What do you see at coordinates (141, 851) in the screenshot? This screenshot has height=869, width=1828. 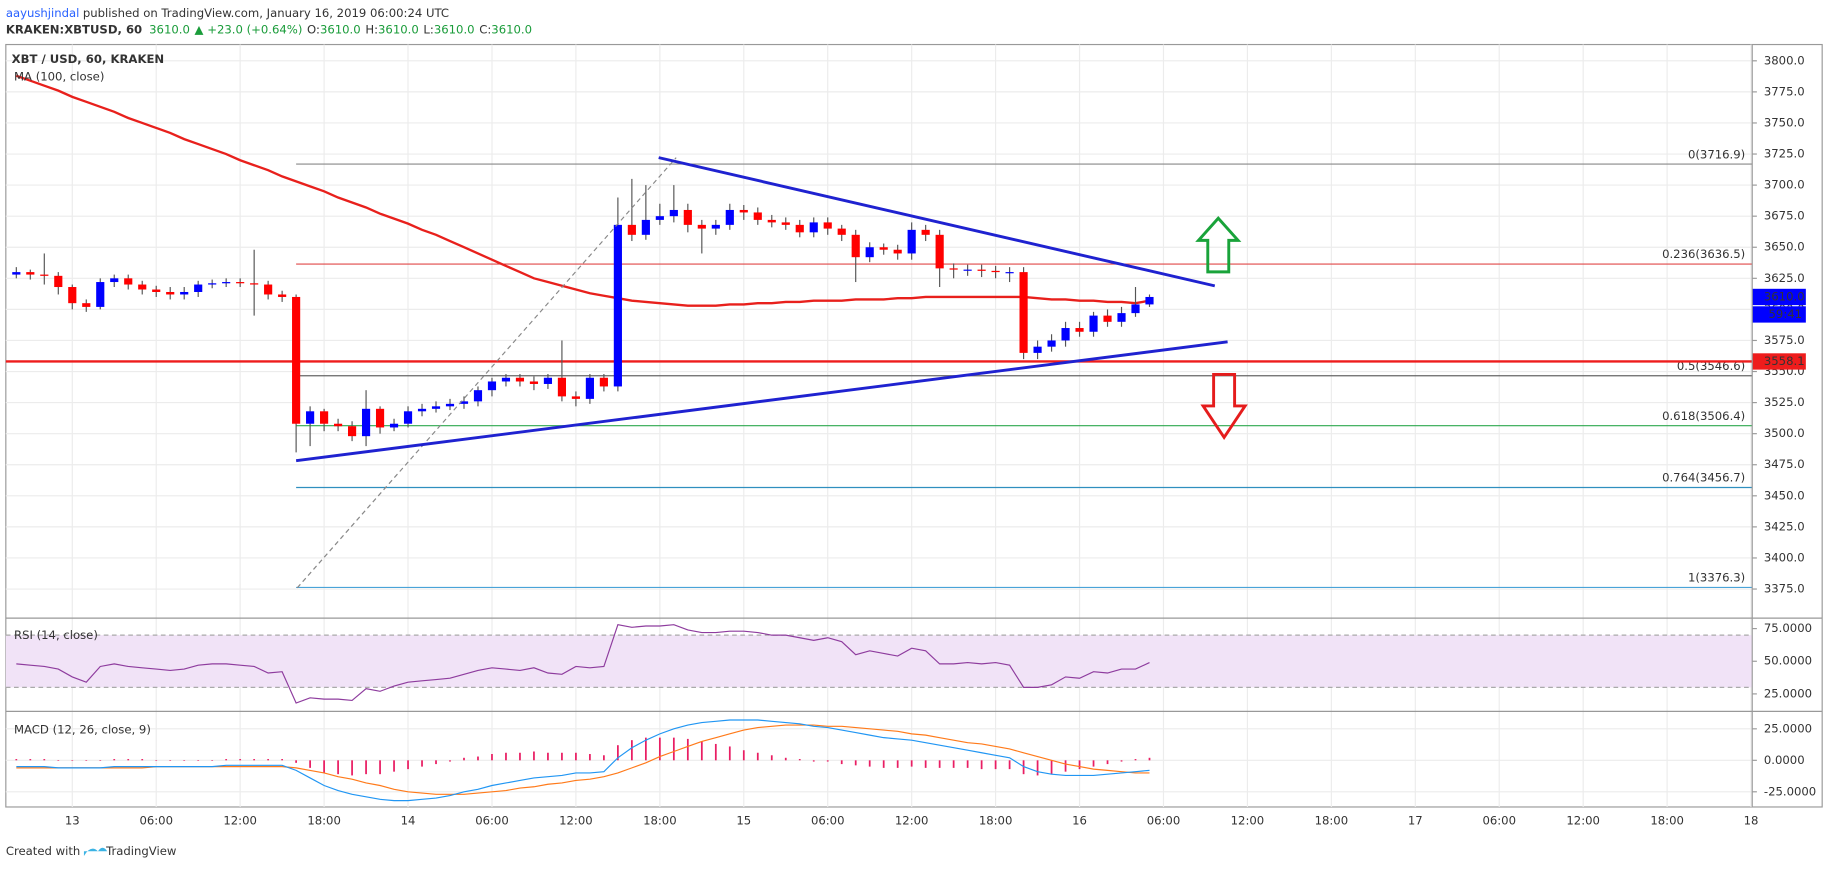 I see `footer-brand: TradingView` at bounding box center [141, 851].